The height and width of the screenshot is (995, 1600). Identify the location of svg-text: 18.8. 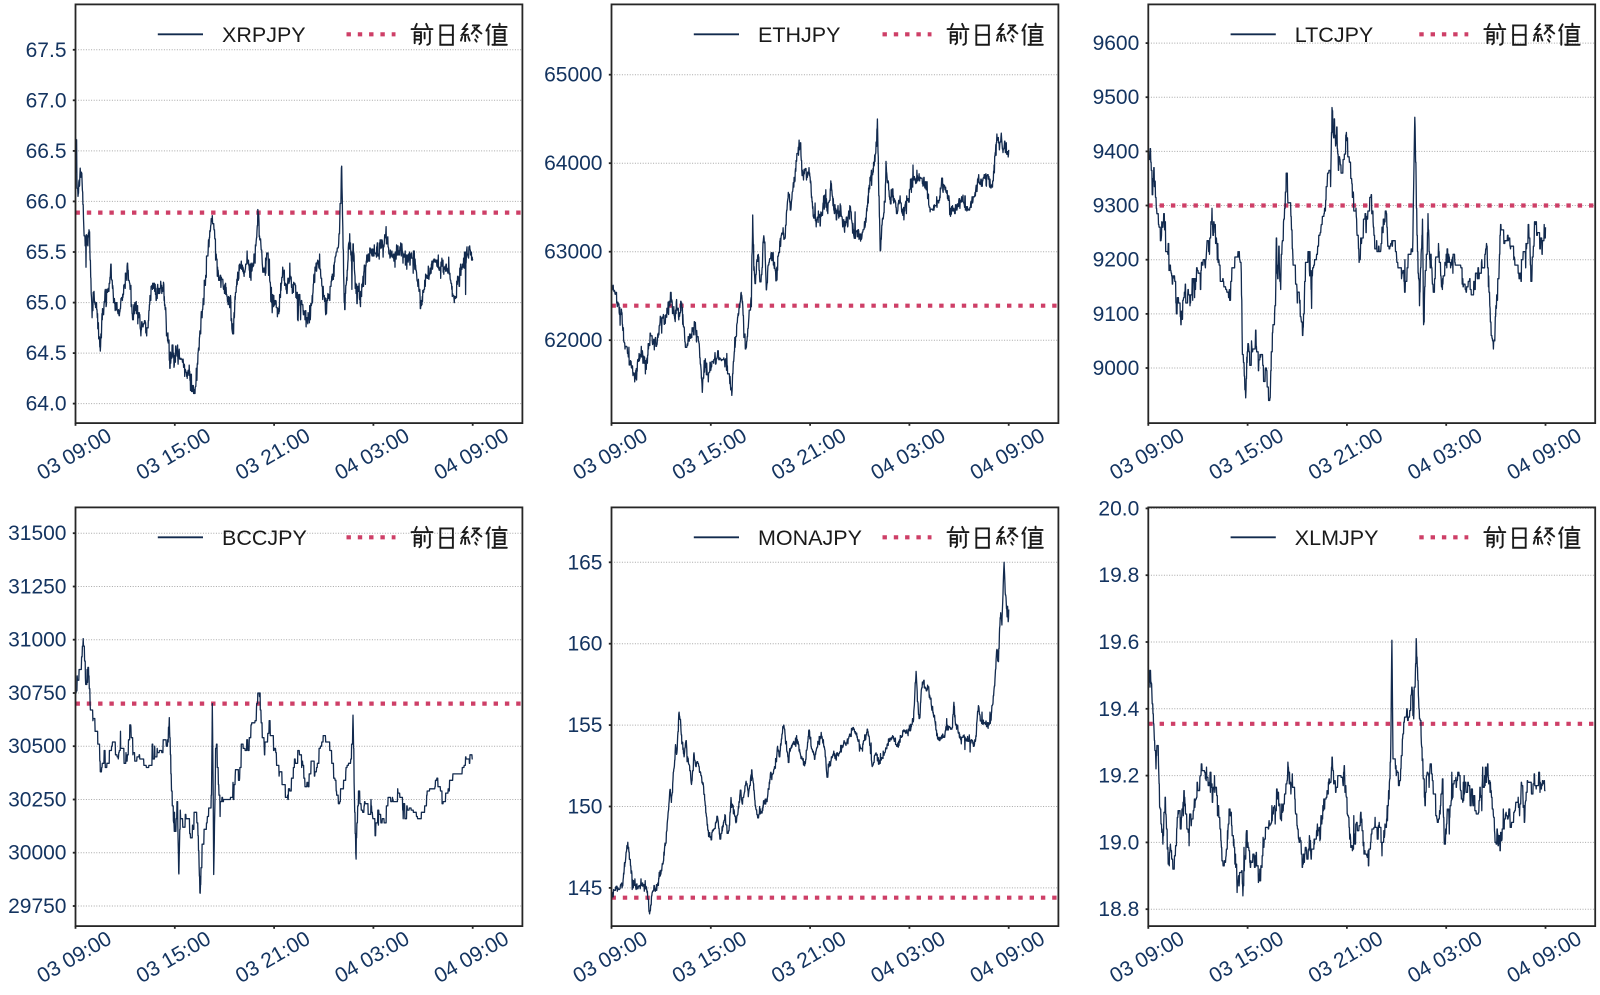
(1118, 909).